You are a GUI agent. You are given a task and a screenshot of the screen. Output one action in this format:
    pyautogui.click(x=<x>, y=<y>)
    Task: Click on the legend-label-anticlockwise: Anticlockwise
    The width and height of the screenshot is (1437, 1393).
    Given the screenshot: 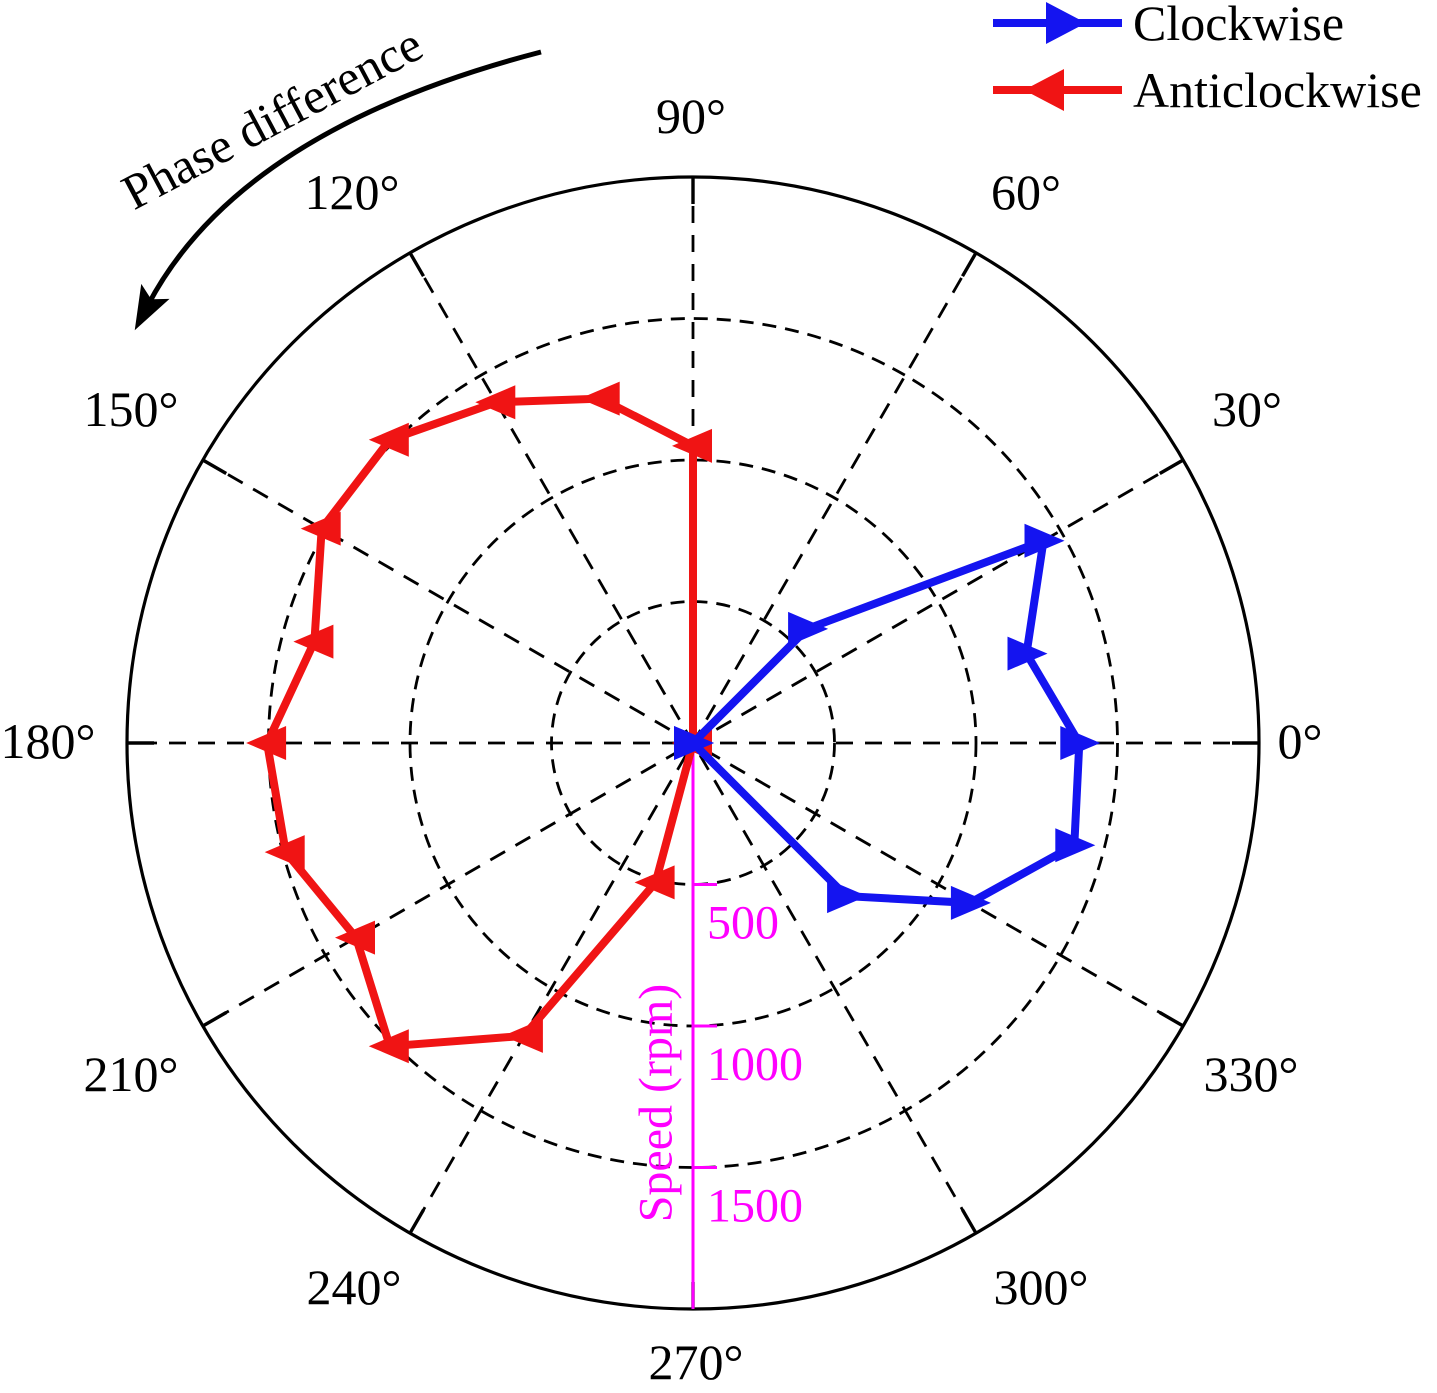 What is the action you would take?
    pyautogui.click(x=1277, y=90)
    